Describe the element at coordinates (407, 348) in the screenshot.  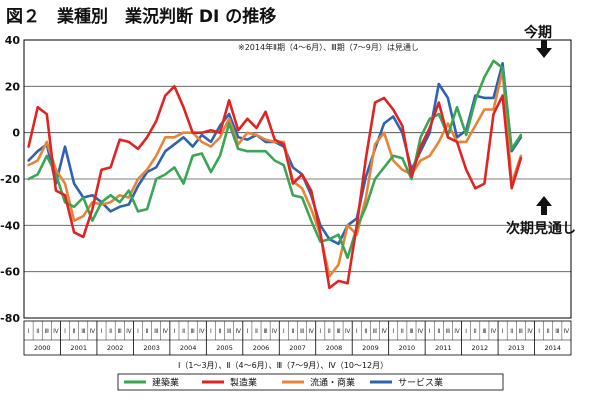
I see `year-tick-label: 2010` at that location.